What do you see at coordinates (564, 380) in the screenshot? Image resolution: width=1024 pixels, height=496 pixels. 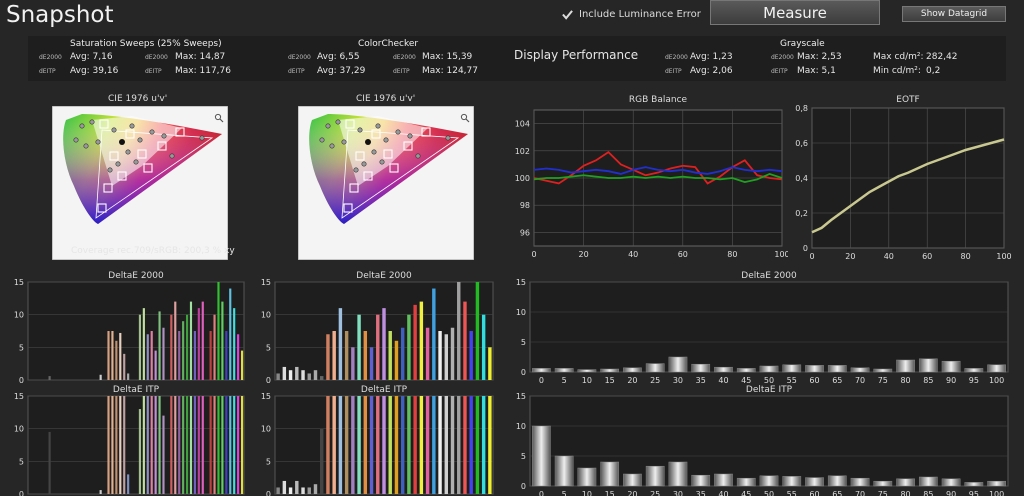 I see `x-tick-label: 5` at bounding box center [564, 380].